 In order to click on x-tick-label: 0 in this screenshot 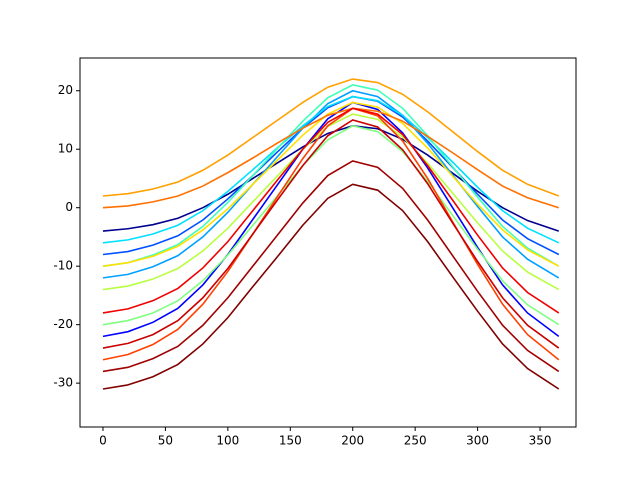, I will do `click(103, 441)`.